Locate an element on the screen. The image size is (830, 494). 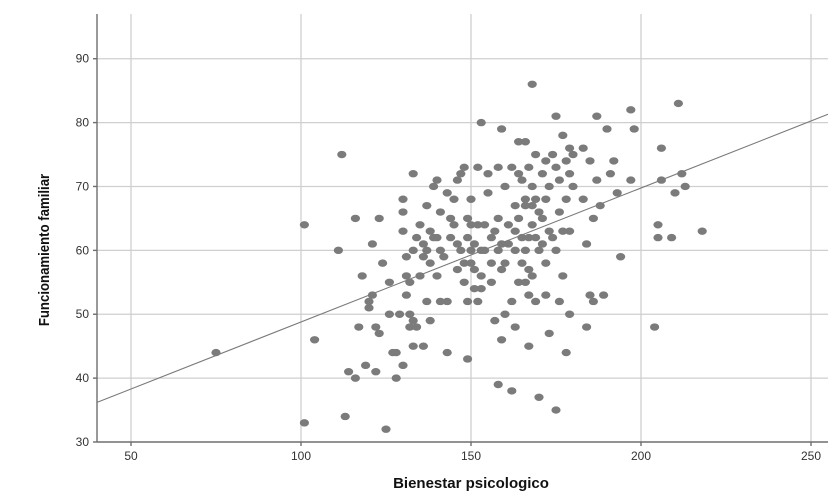
y-tick-label: 80 is located at coordinates (83, 123).